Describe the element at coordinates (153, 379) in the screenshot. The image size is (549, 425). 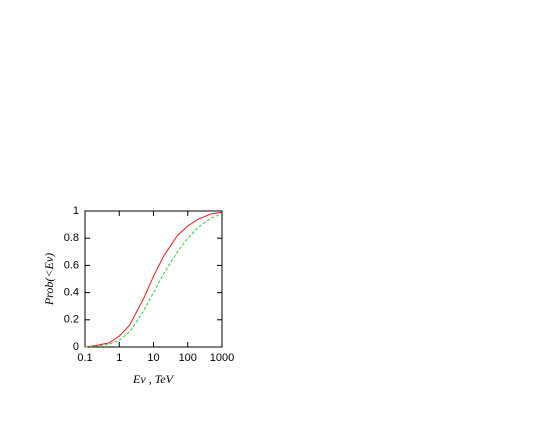
I see `x-axis-label: Eν , TeV` at that location.